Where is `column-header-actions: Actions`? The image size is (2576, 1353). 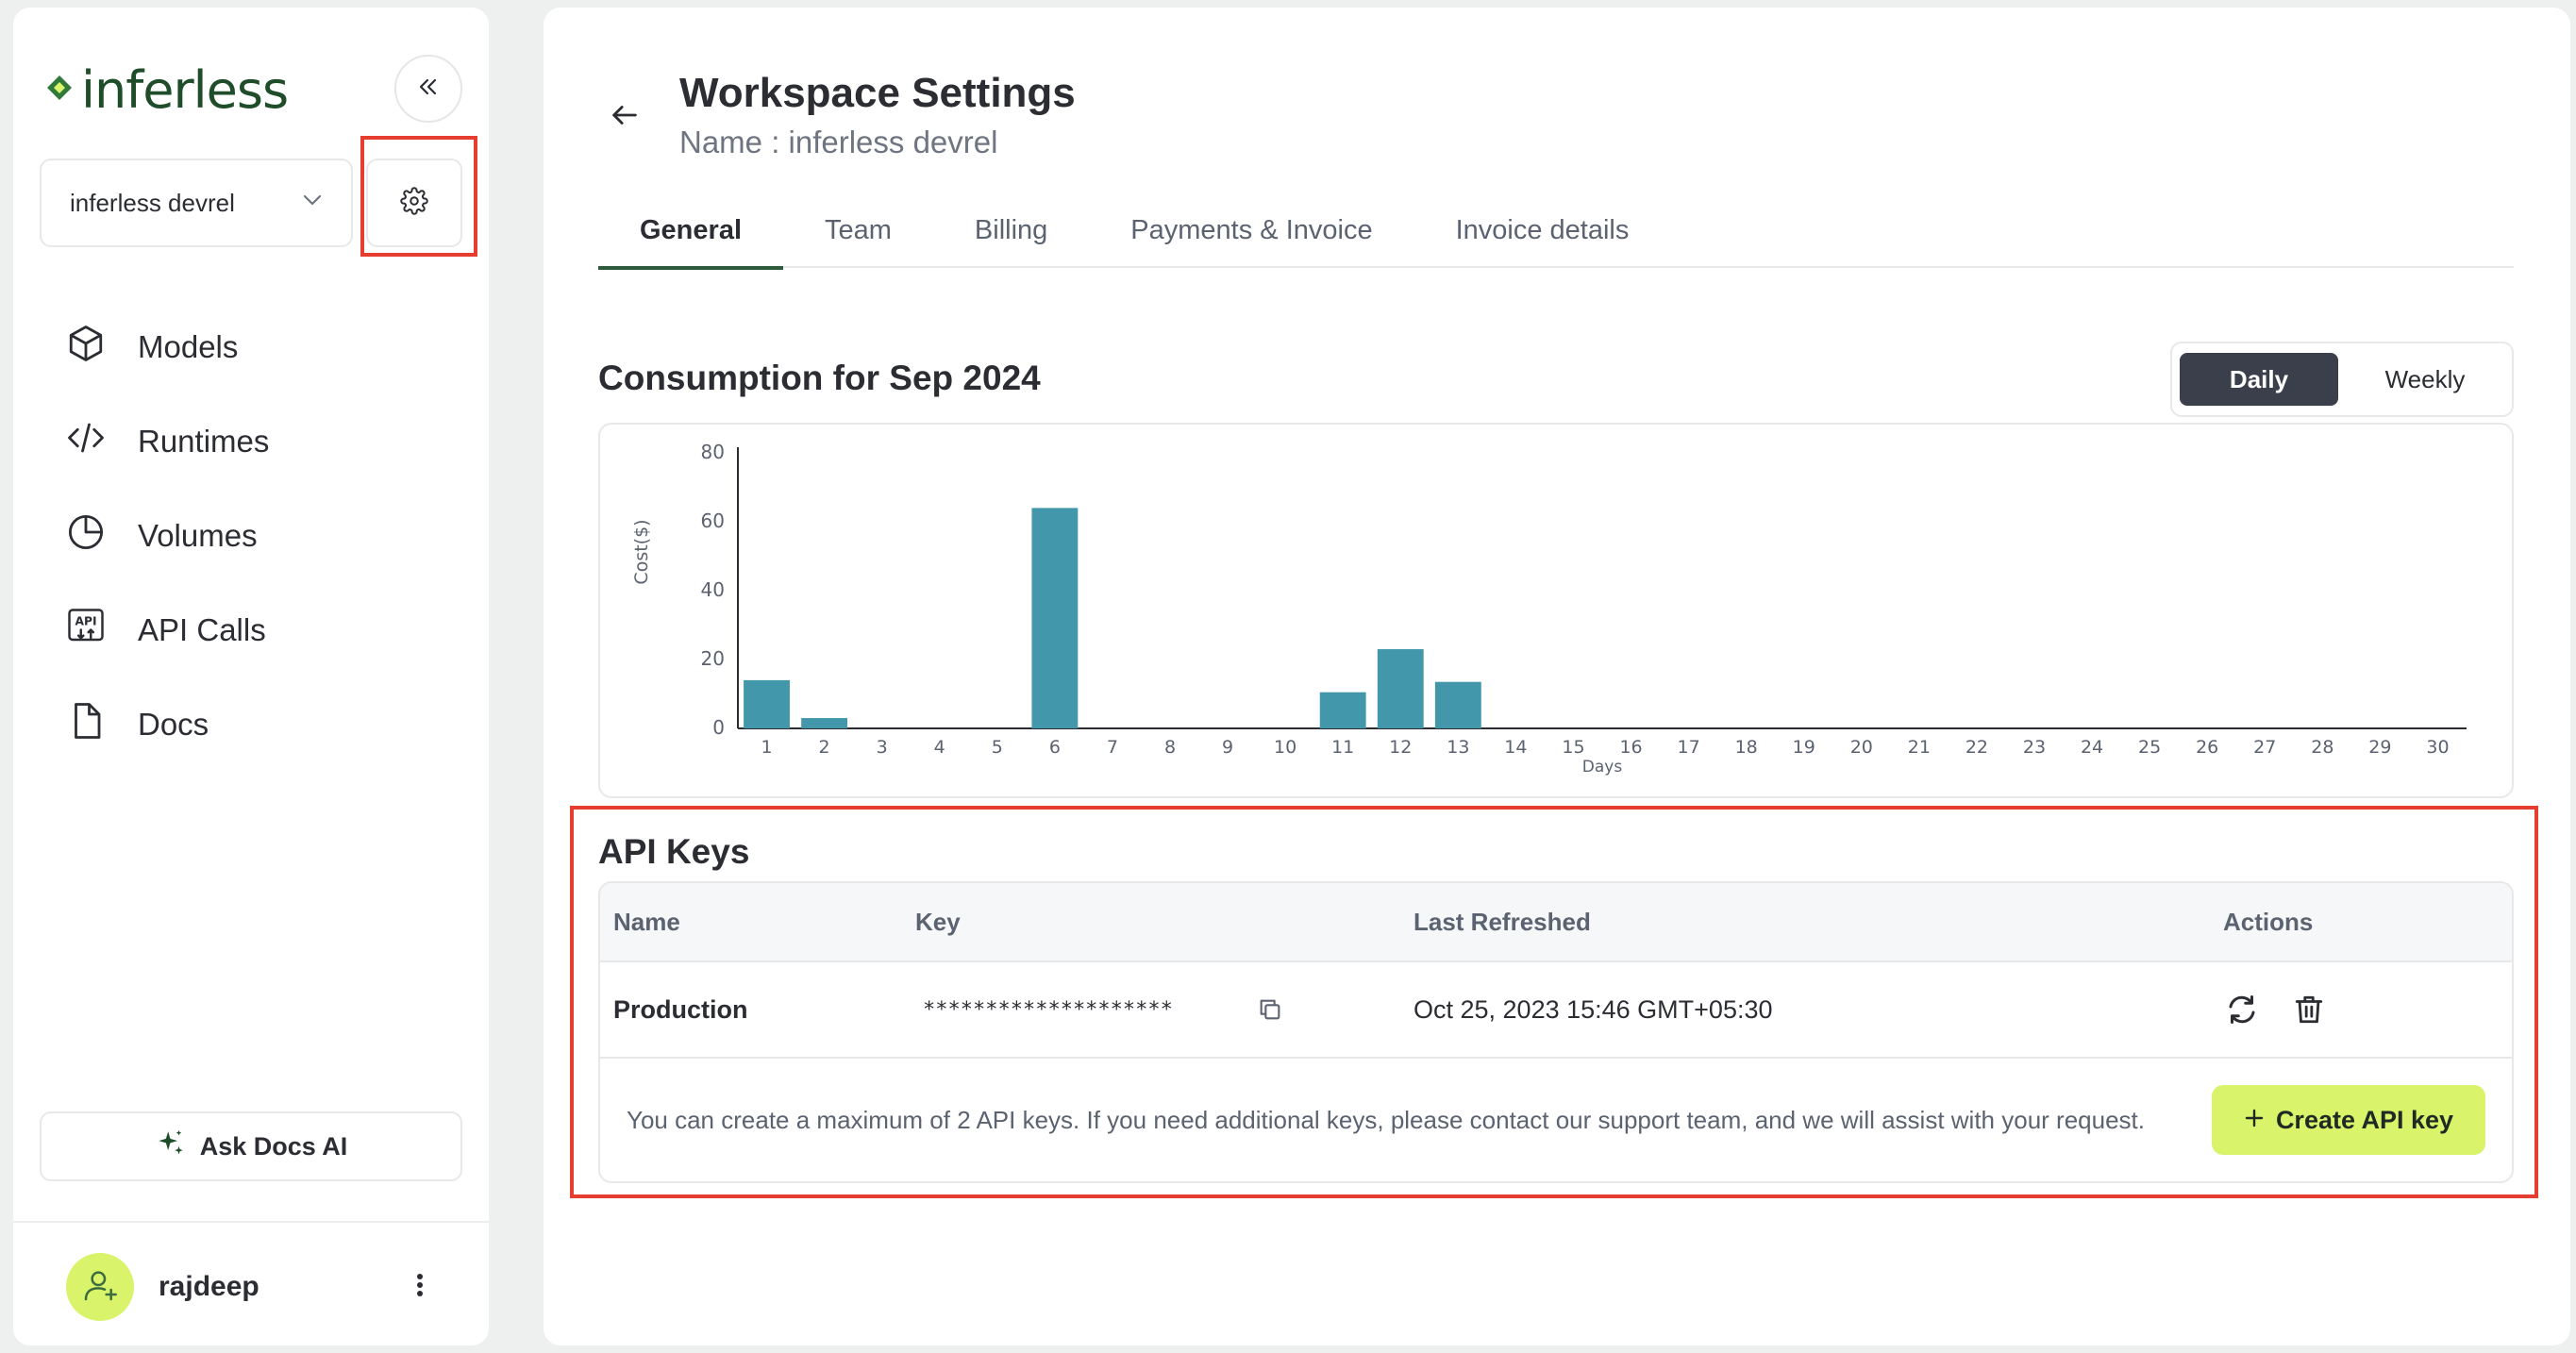 column-header-actions: Actions is located at coordinates (2268, 921).